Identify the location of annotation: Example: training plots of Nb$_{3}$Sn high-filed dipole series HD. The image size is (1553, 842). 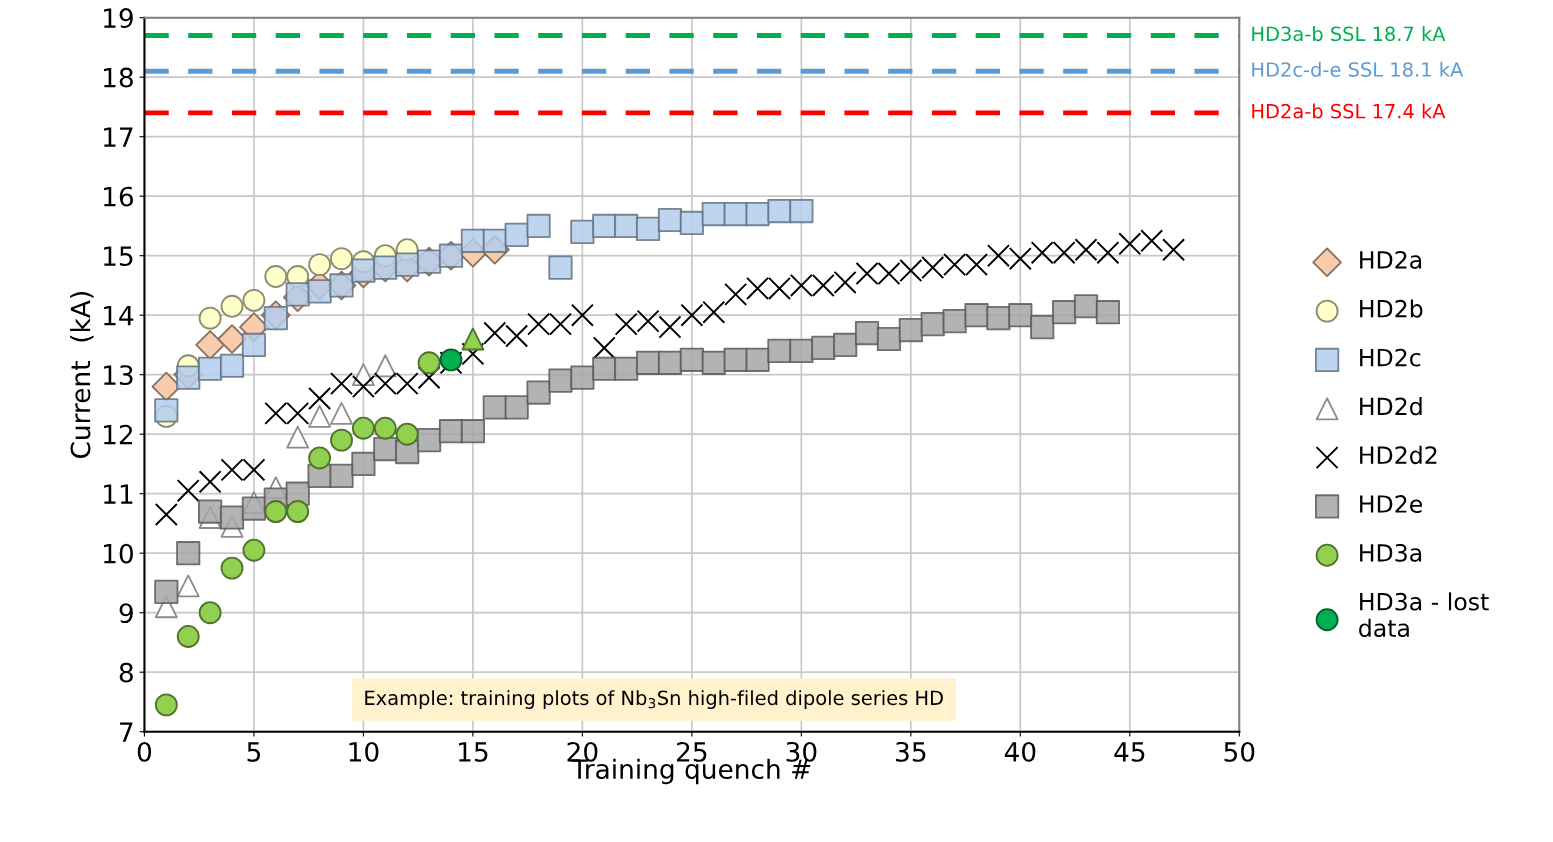
(654, 699).